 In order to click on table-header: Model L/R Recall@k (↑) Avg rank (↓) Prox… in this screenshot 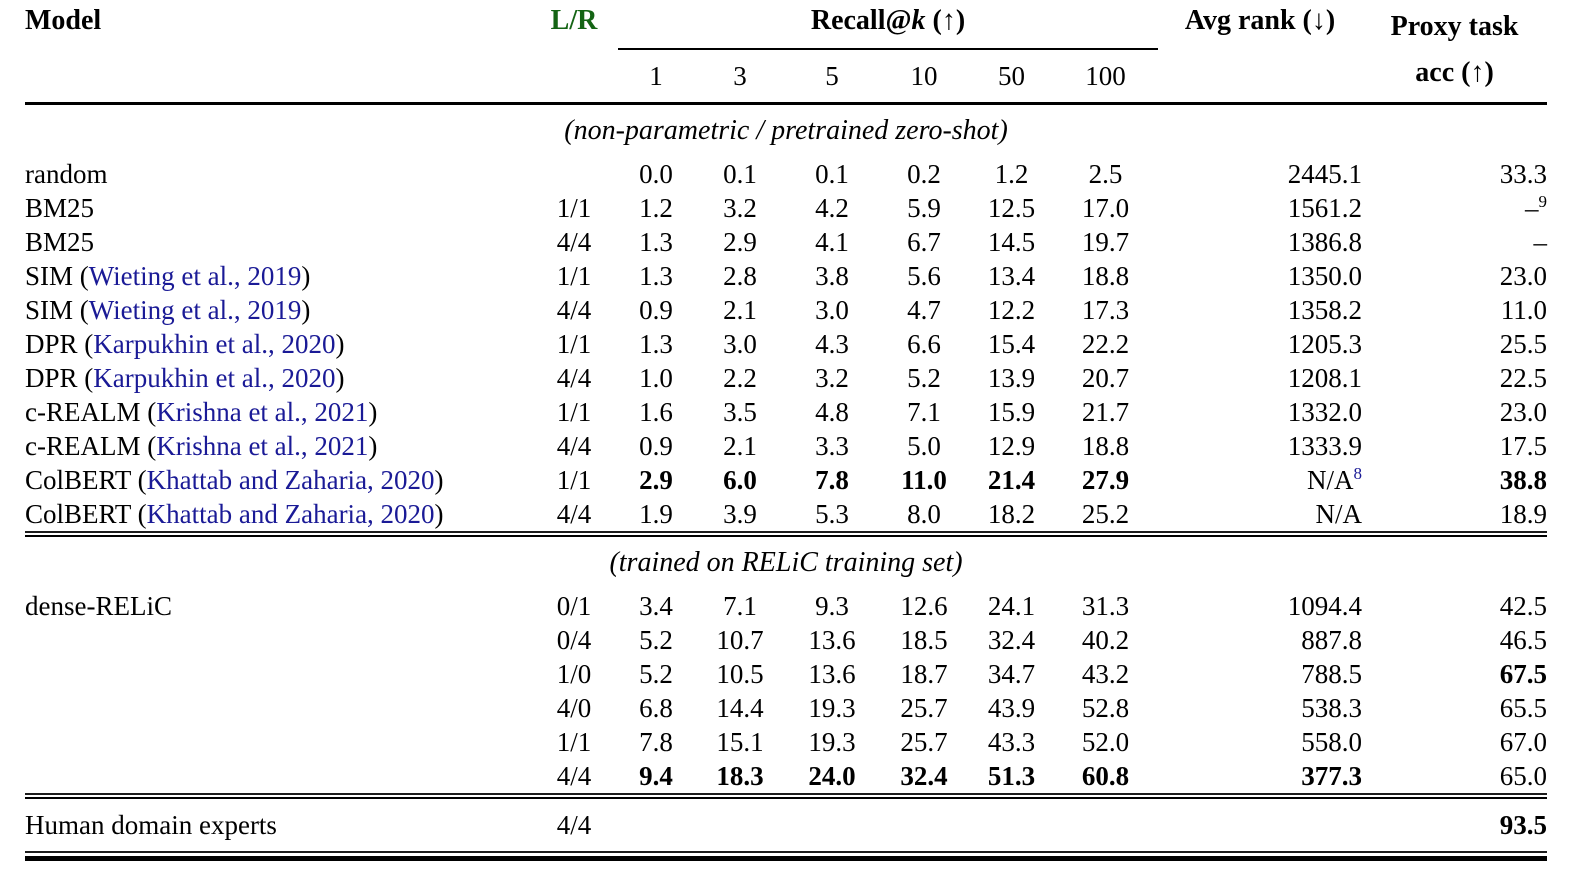, I will do `click(786, 54)`.